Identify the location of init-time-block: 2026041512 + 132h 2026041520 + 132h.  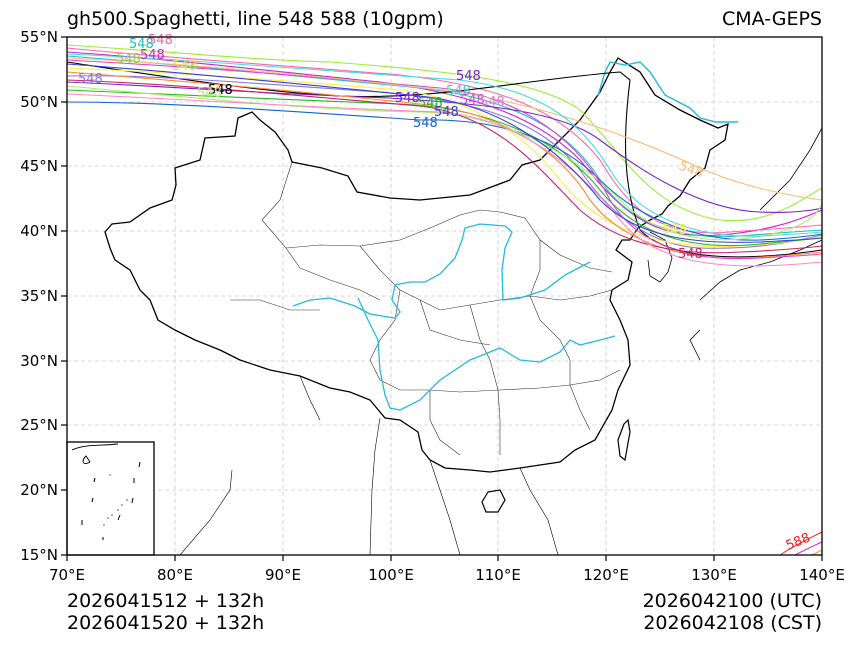
(165, 612).